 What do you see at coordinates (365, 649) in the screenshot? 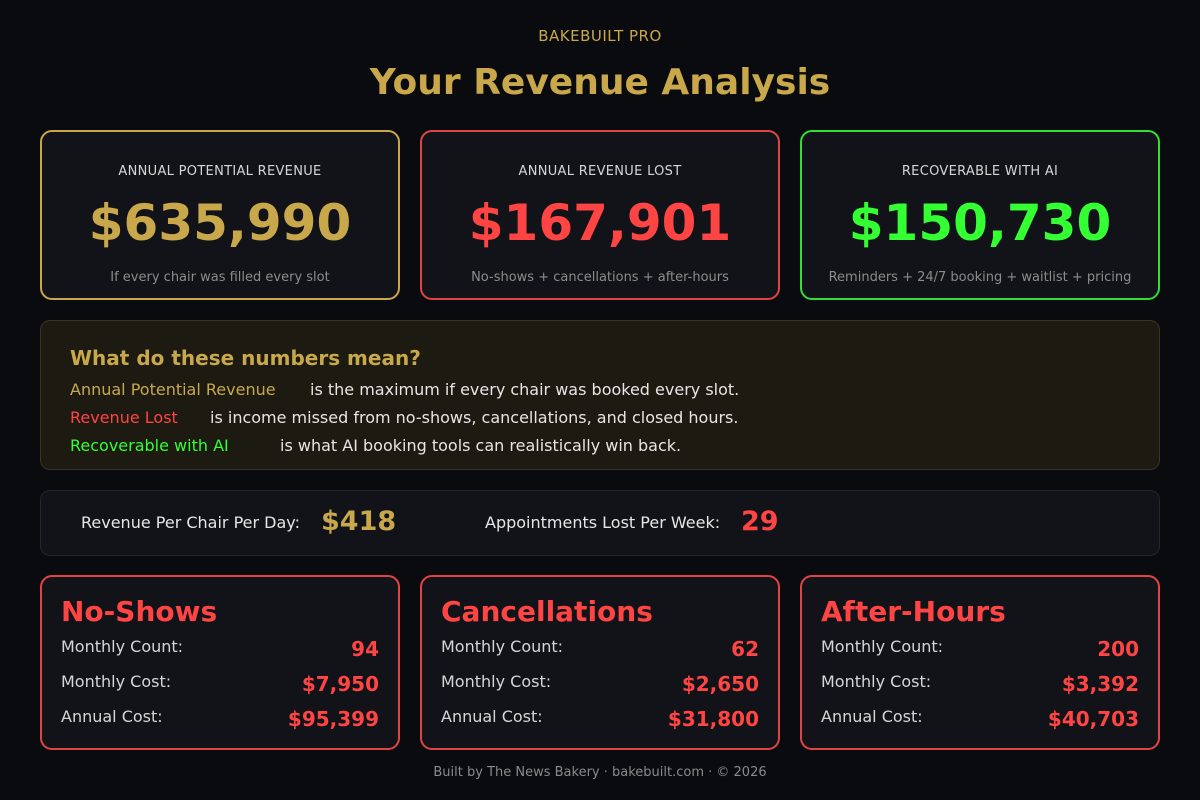
I see `monthly-count-value: 94` at bounding box center [365, 649].